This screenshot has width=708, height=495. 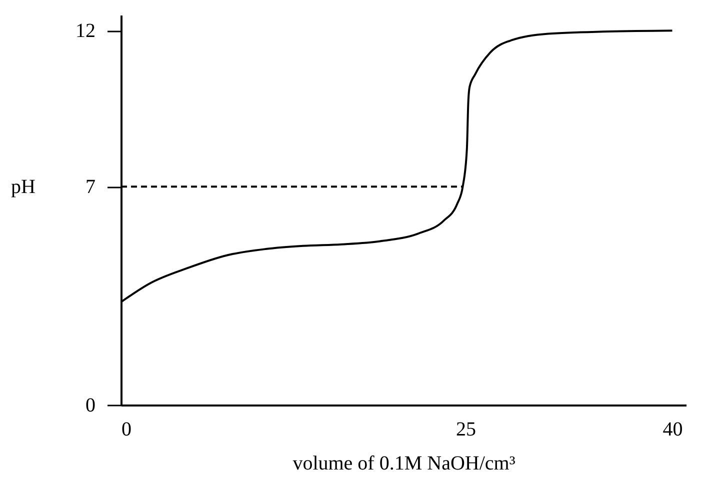 I want to click on x-tick-label: 0, so click(x=127, y=429).